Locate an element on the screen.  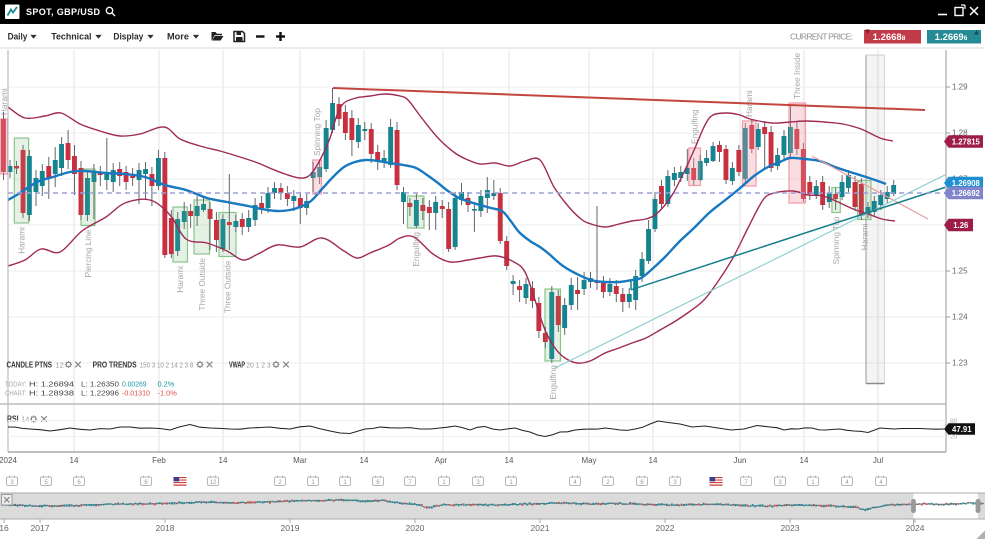
svg-text: 20 1 2 3 is located at coordinates (258, 365).